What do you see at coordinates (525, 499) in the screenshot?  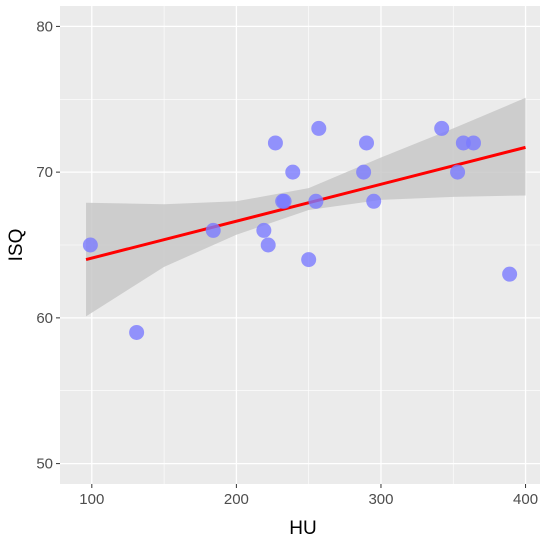 I see `x-tick-label: 400` at bounding box center [525, 499].